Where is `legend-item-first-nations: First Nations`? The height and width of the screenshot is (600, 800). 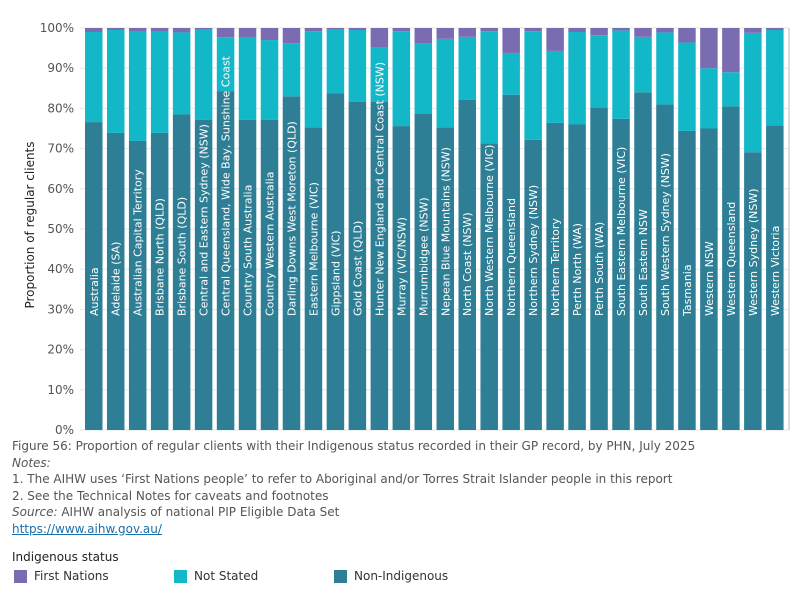
legend-item-first-nations: First Nations is located at coordinates (61, 576).